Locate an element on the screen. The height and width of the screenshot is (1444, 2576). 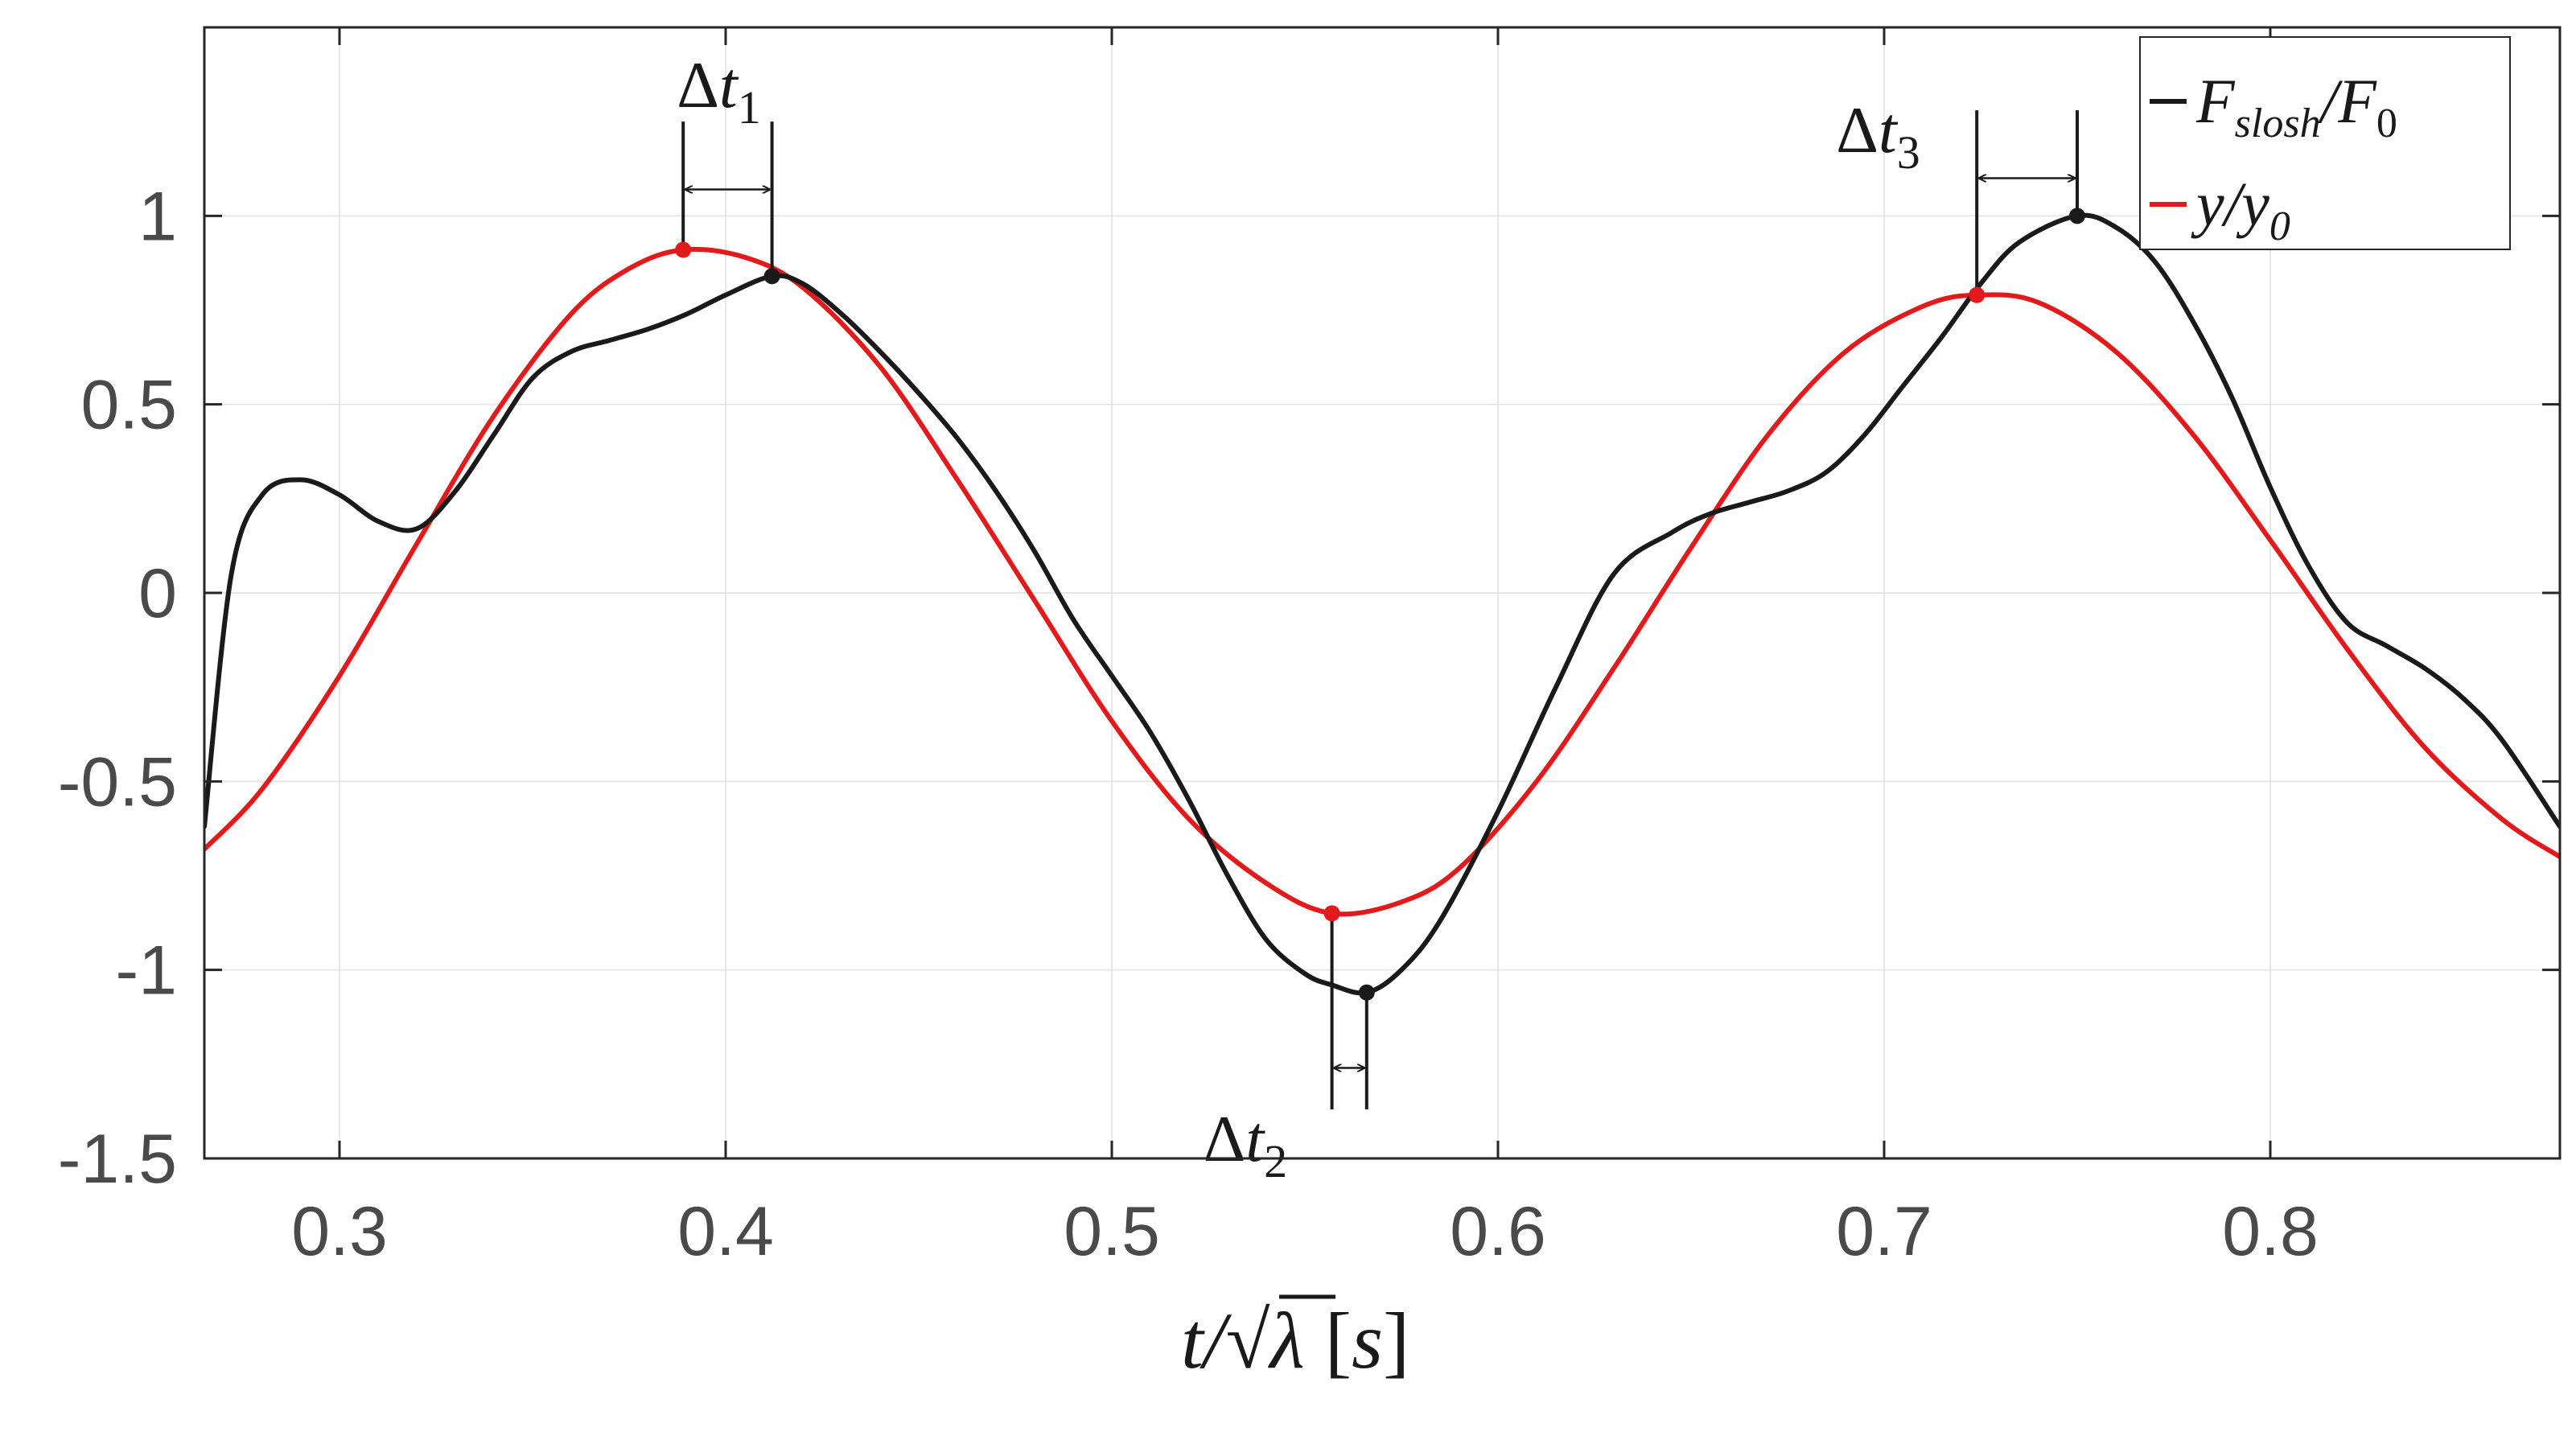
y-tick-label: -1.5 is located at coordinates (117, 1159).